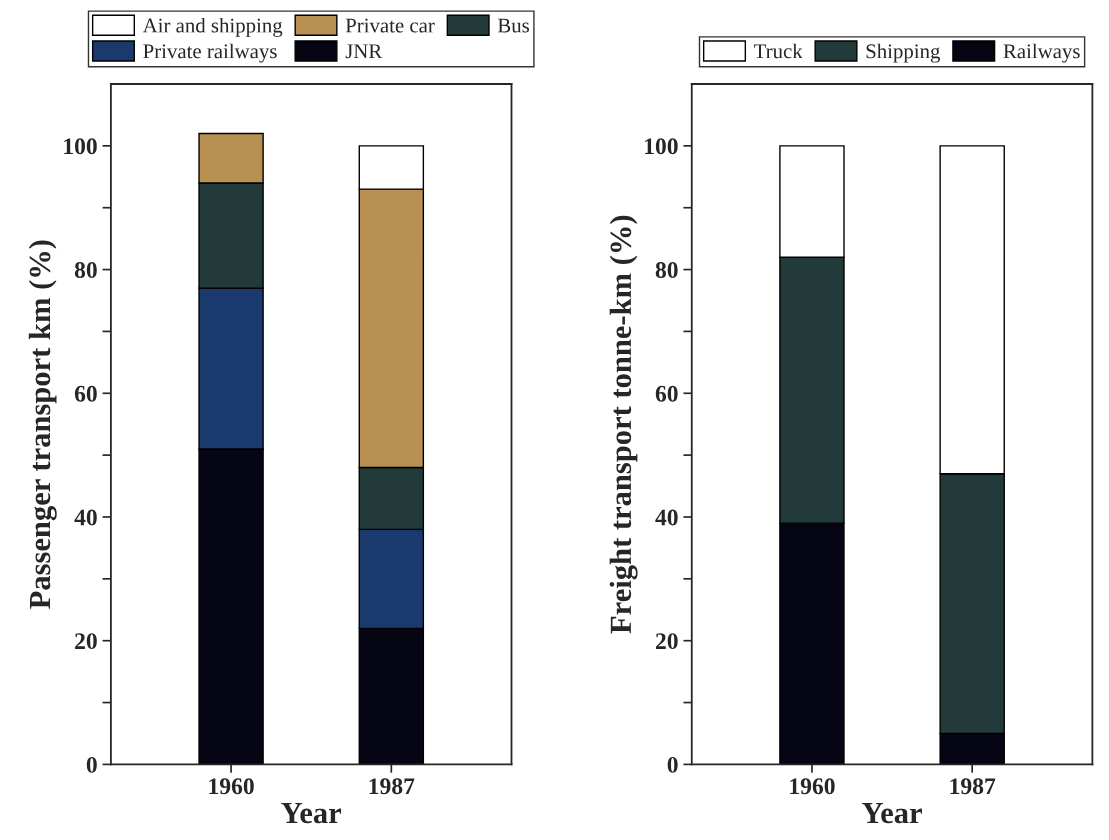 This screenshot has width=1109, height=840. I want to click on legend-label: Railways, so click(1041, 53).